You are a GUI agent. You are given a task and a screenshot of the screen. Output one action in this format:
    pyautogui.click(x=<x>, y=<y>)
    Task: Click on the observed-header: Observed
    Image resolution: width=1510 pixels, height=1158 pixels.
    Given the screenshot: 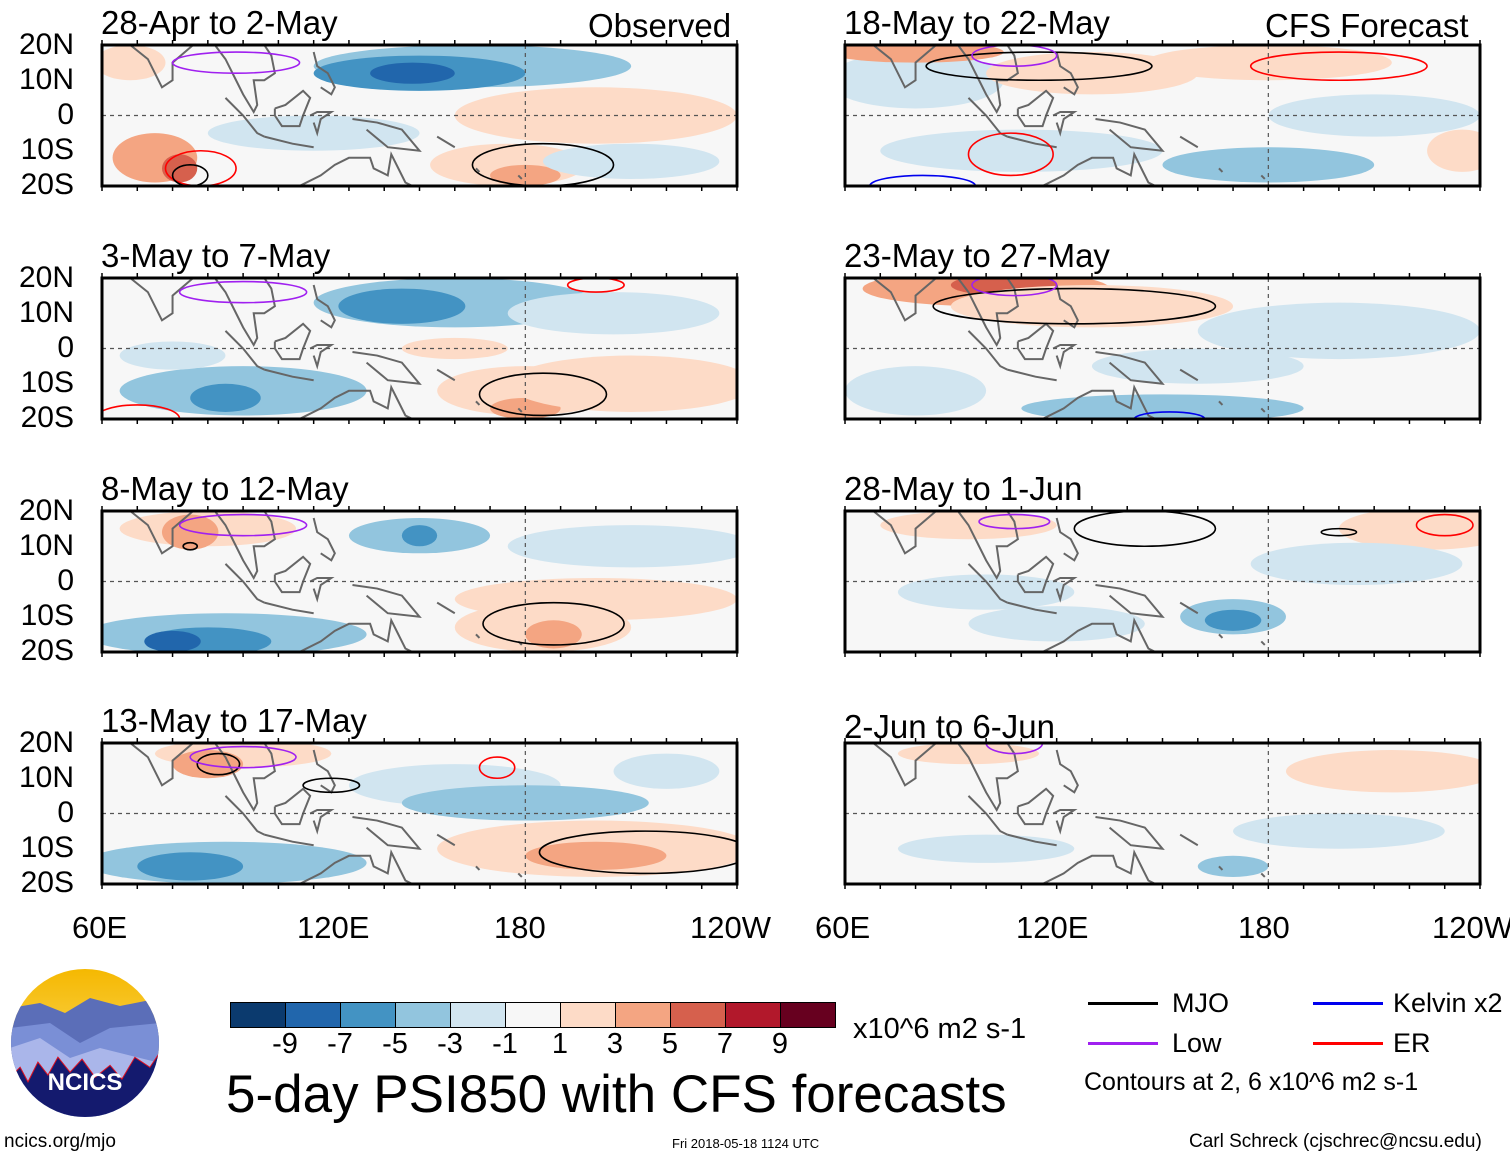 What is the action you would take?
    pyautogui.click(x=660, y=25)
    